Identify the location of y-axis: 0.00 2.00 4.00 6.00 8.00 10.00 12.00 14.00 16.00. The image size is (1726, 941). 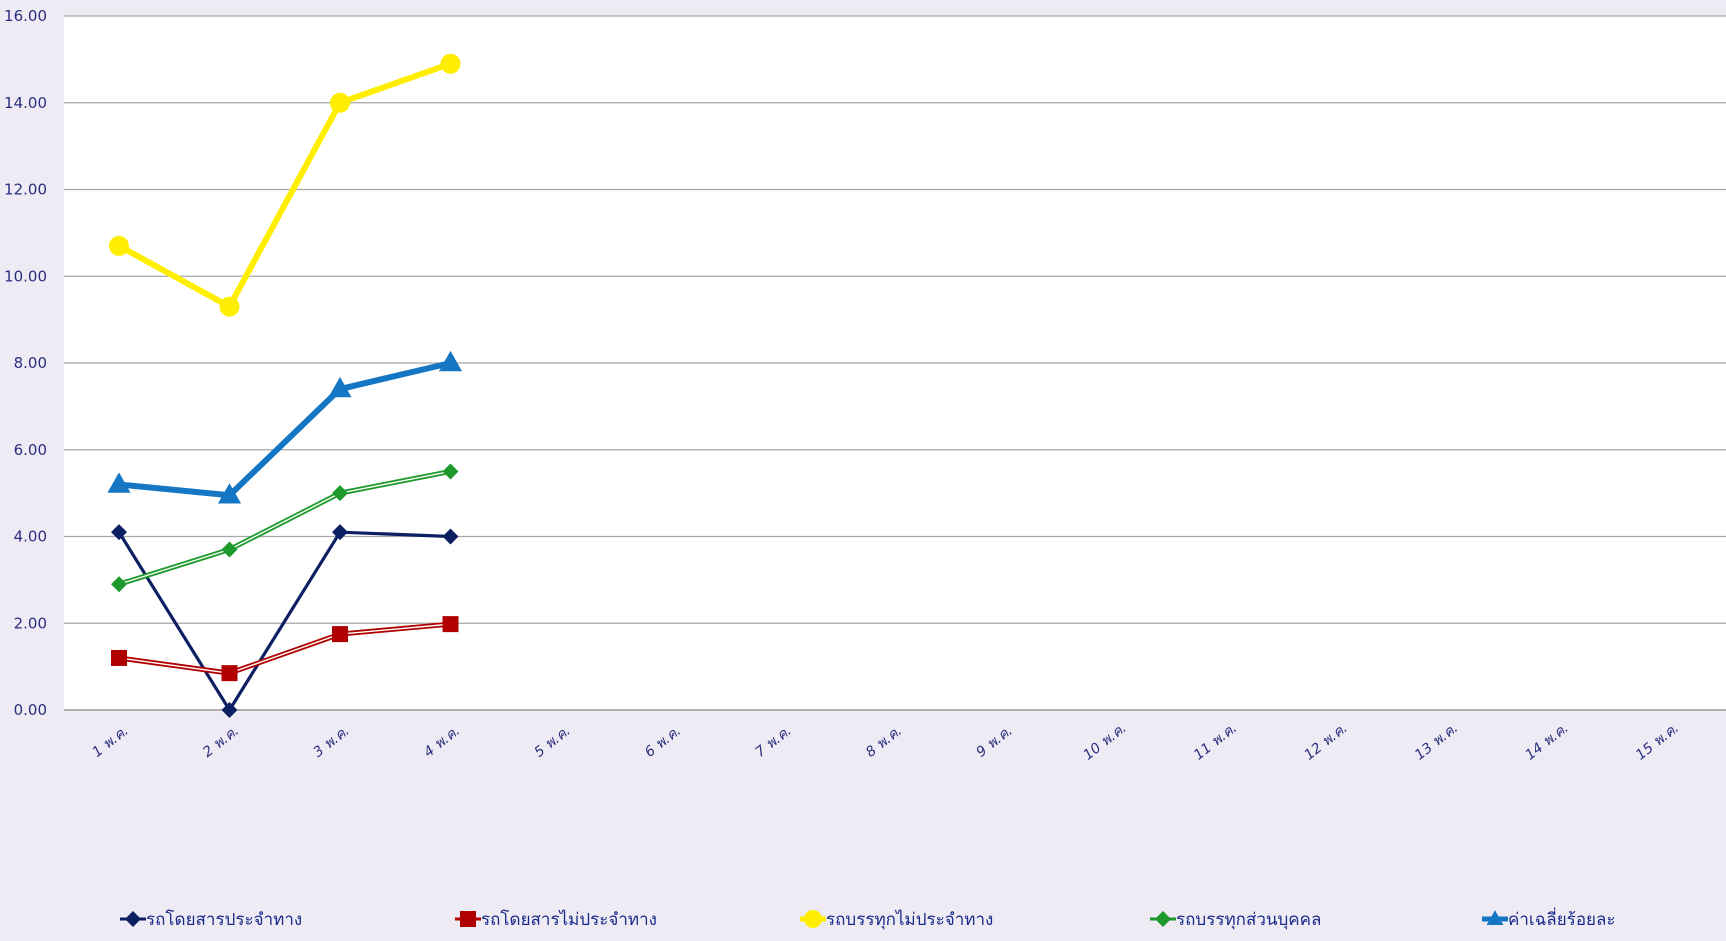
(25, 363).